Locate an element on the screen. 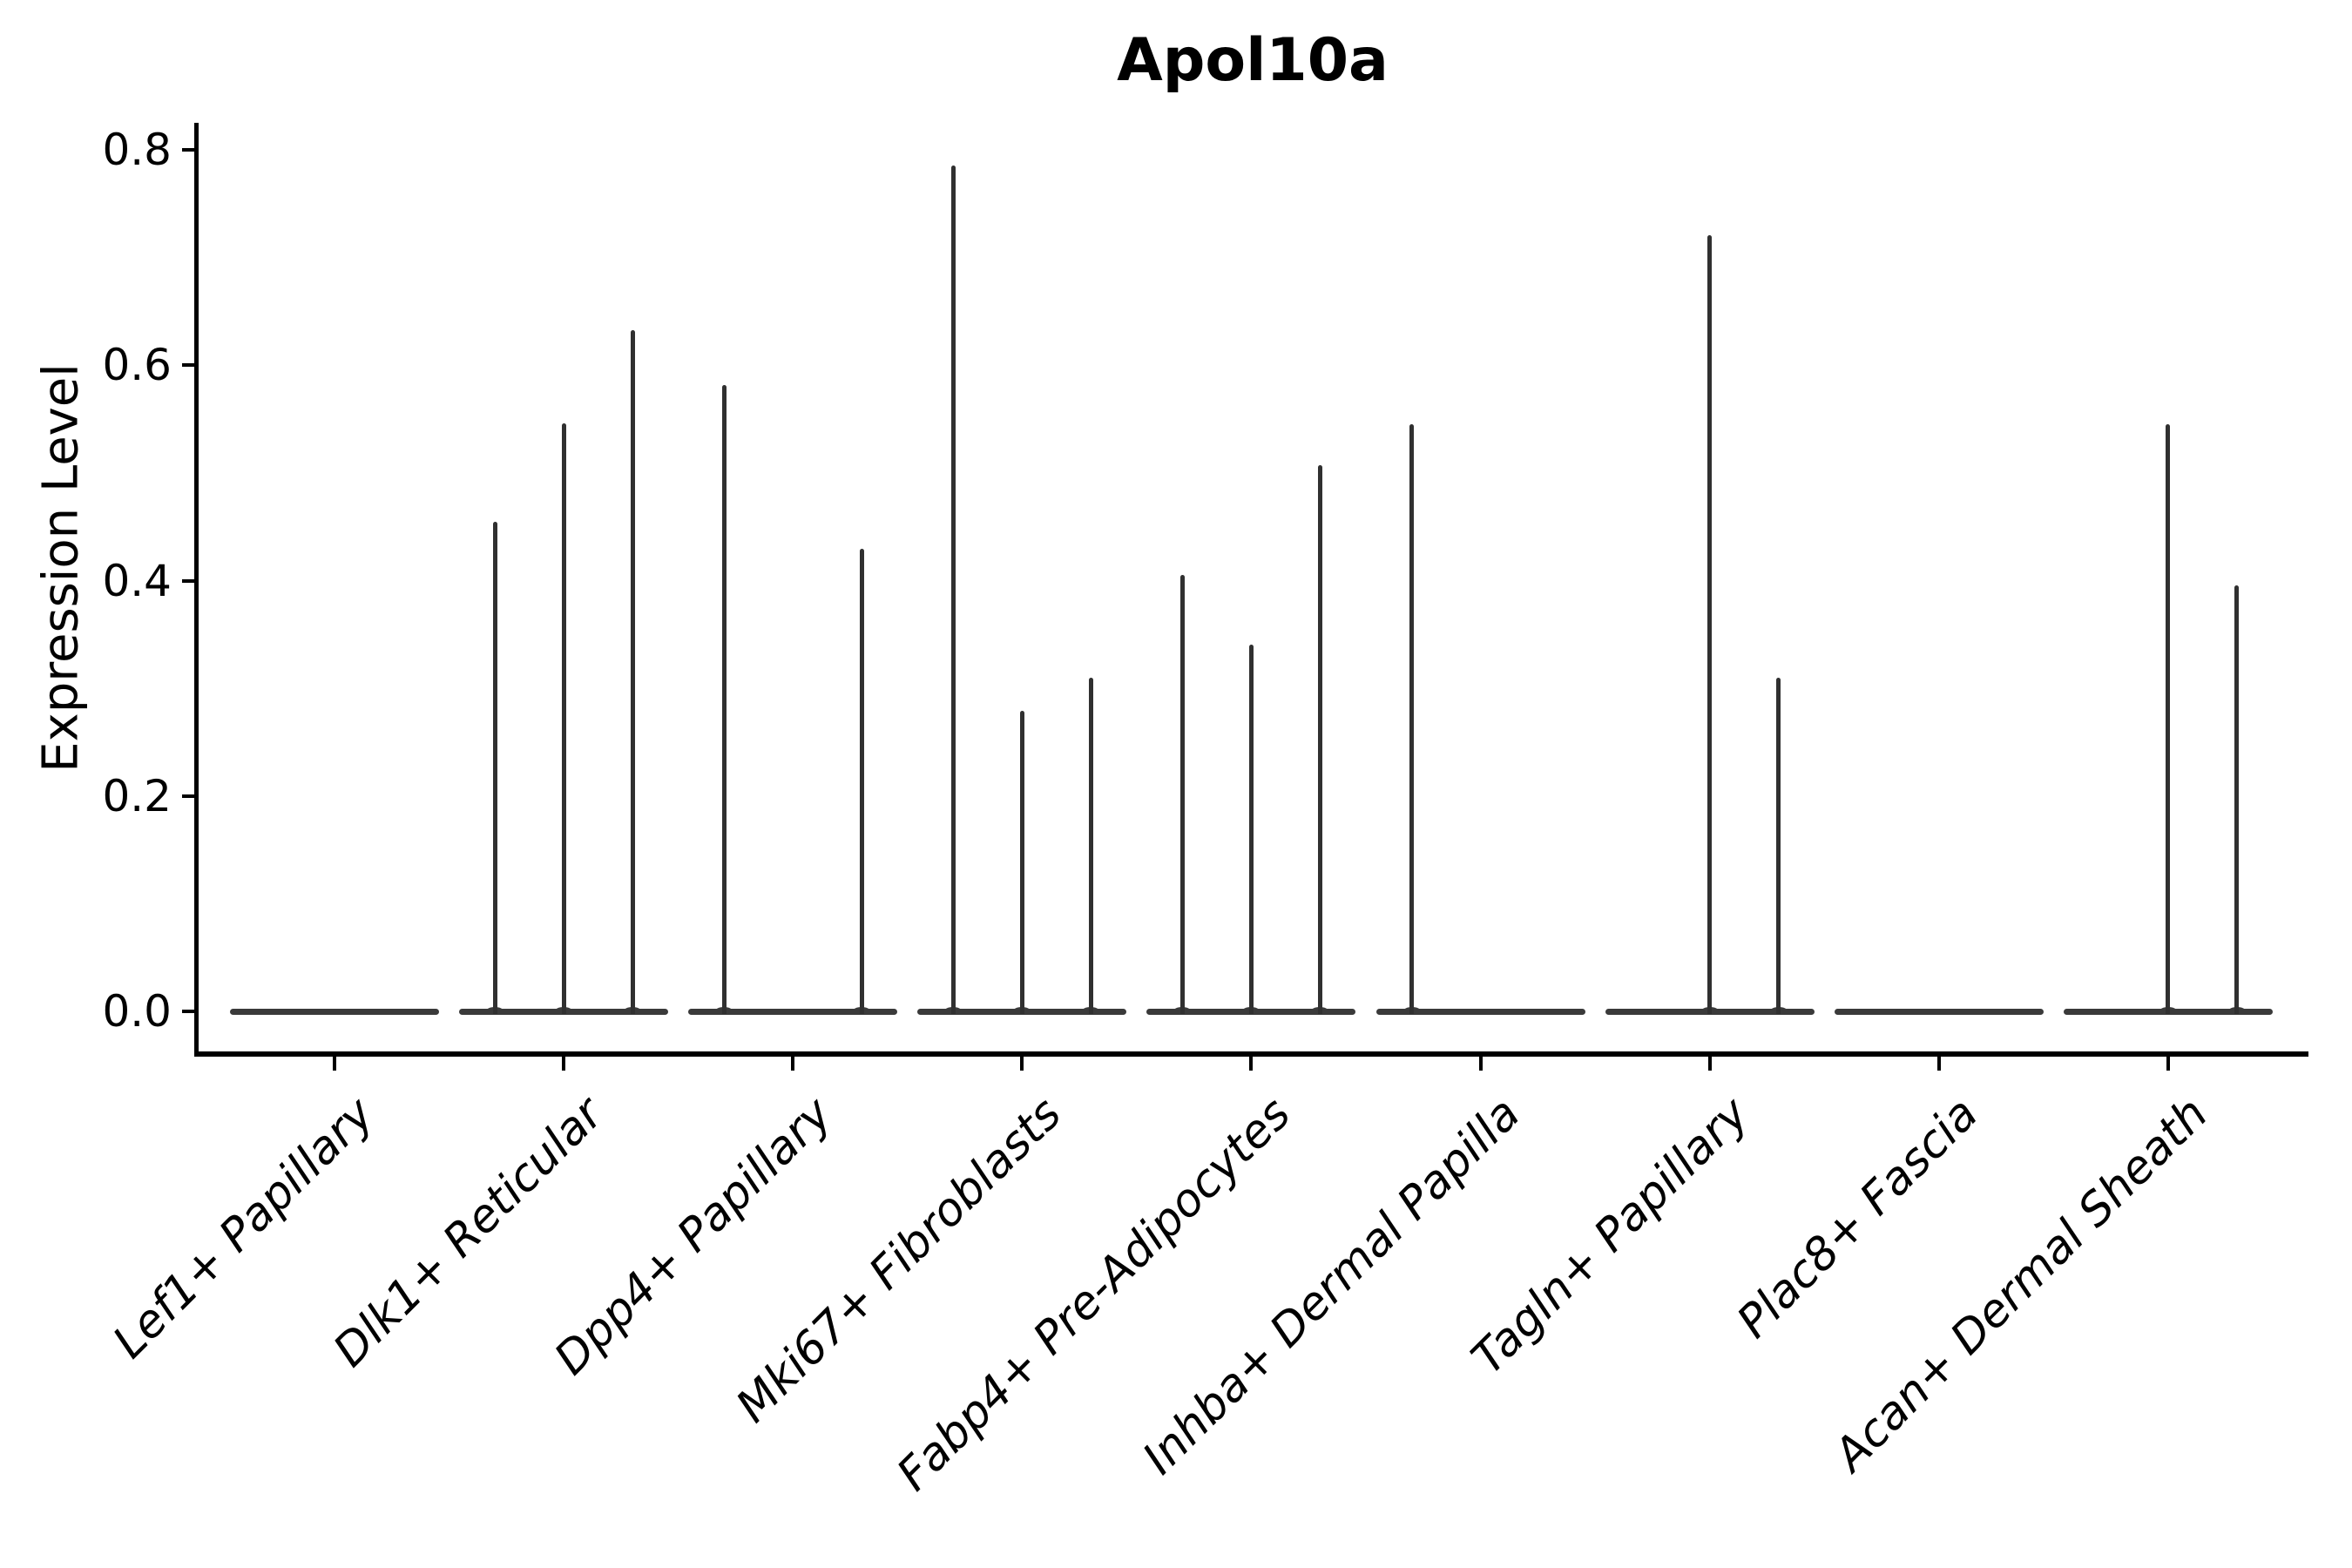 The image size is (2352, 1568). y-tick-label: 0.8 is located at coordinates (137, 150).